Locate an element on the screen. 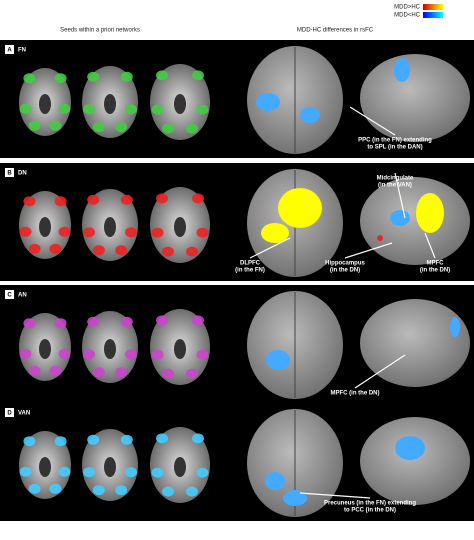  right-title: MDD-HC differences in rsFC is located at coordinates (335, 31).